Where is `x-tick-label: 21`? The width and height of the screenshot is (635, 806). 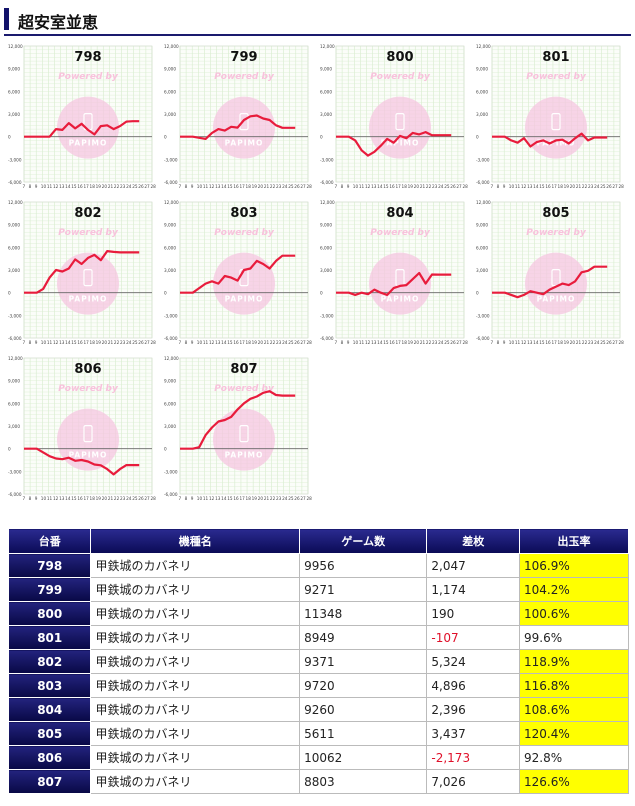
x-tick-label: 21 is located at coordinates (267, 498).